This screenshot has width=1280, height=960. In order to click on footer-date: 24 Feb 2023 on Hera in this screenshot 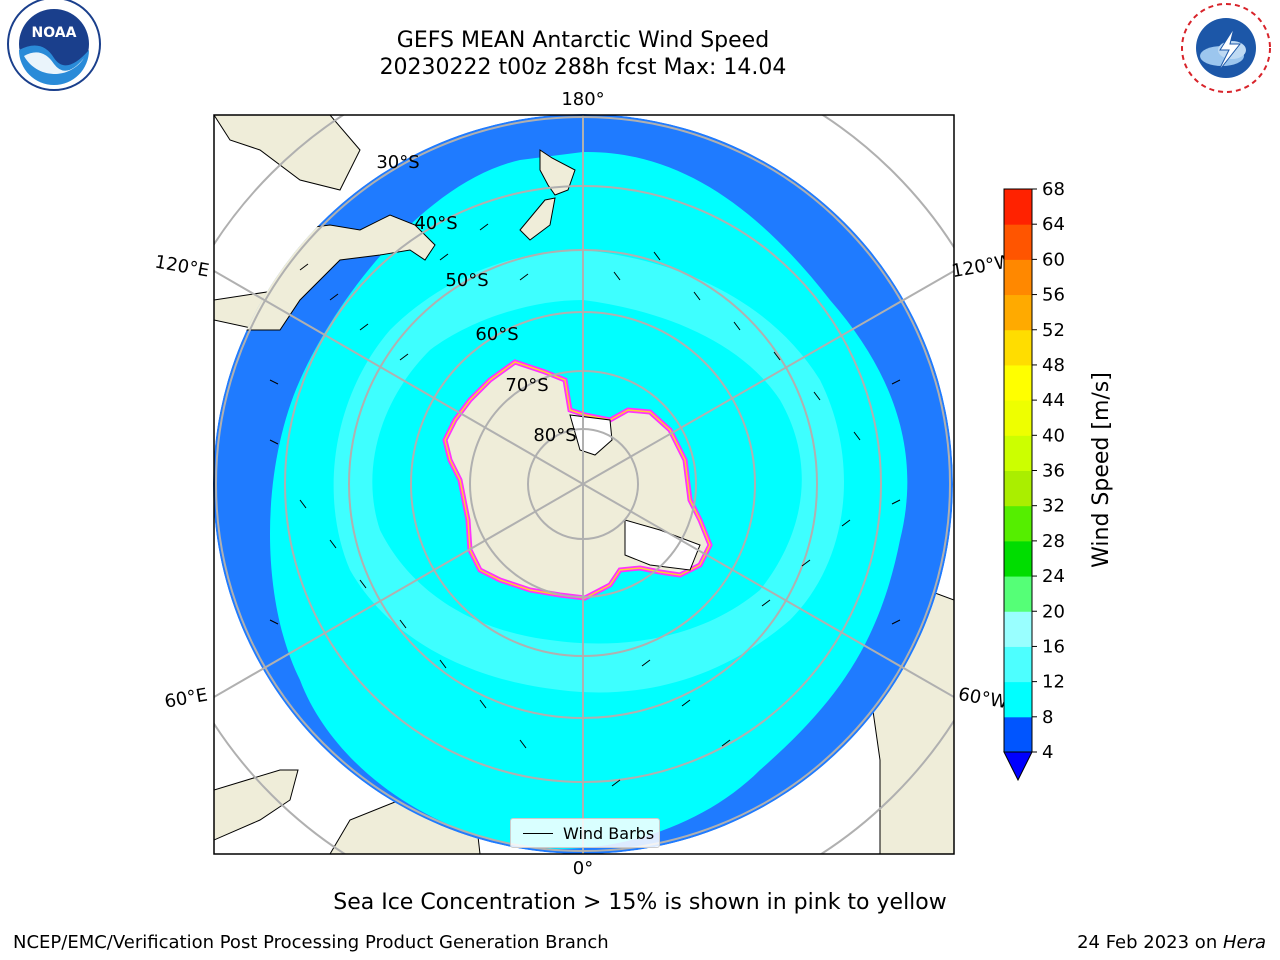, I will do `click(1171, 942)`.